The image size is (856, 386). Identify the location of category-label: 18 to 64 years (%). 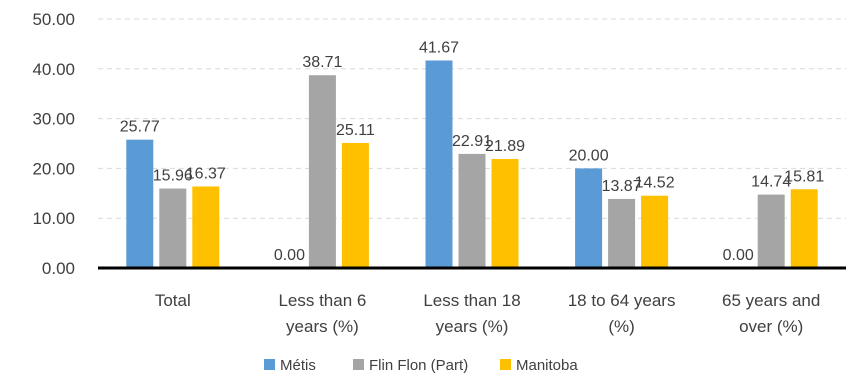
(622, 313).